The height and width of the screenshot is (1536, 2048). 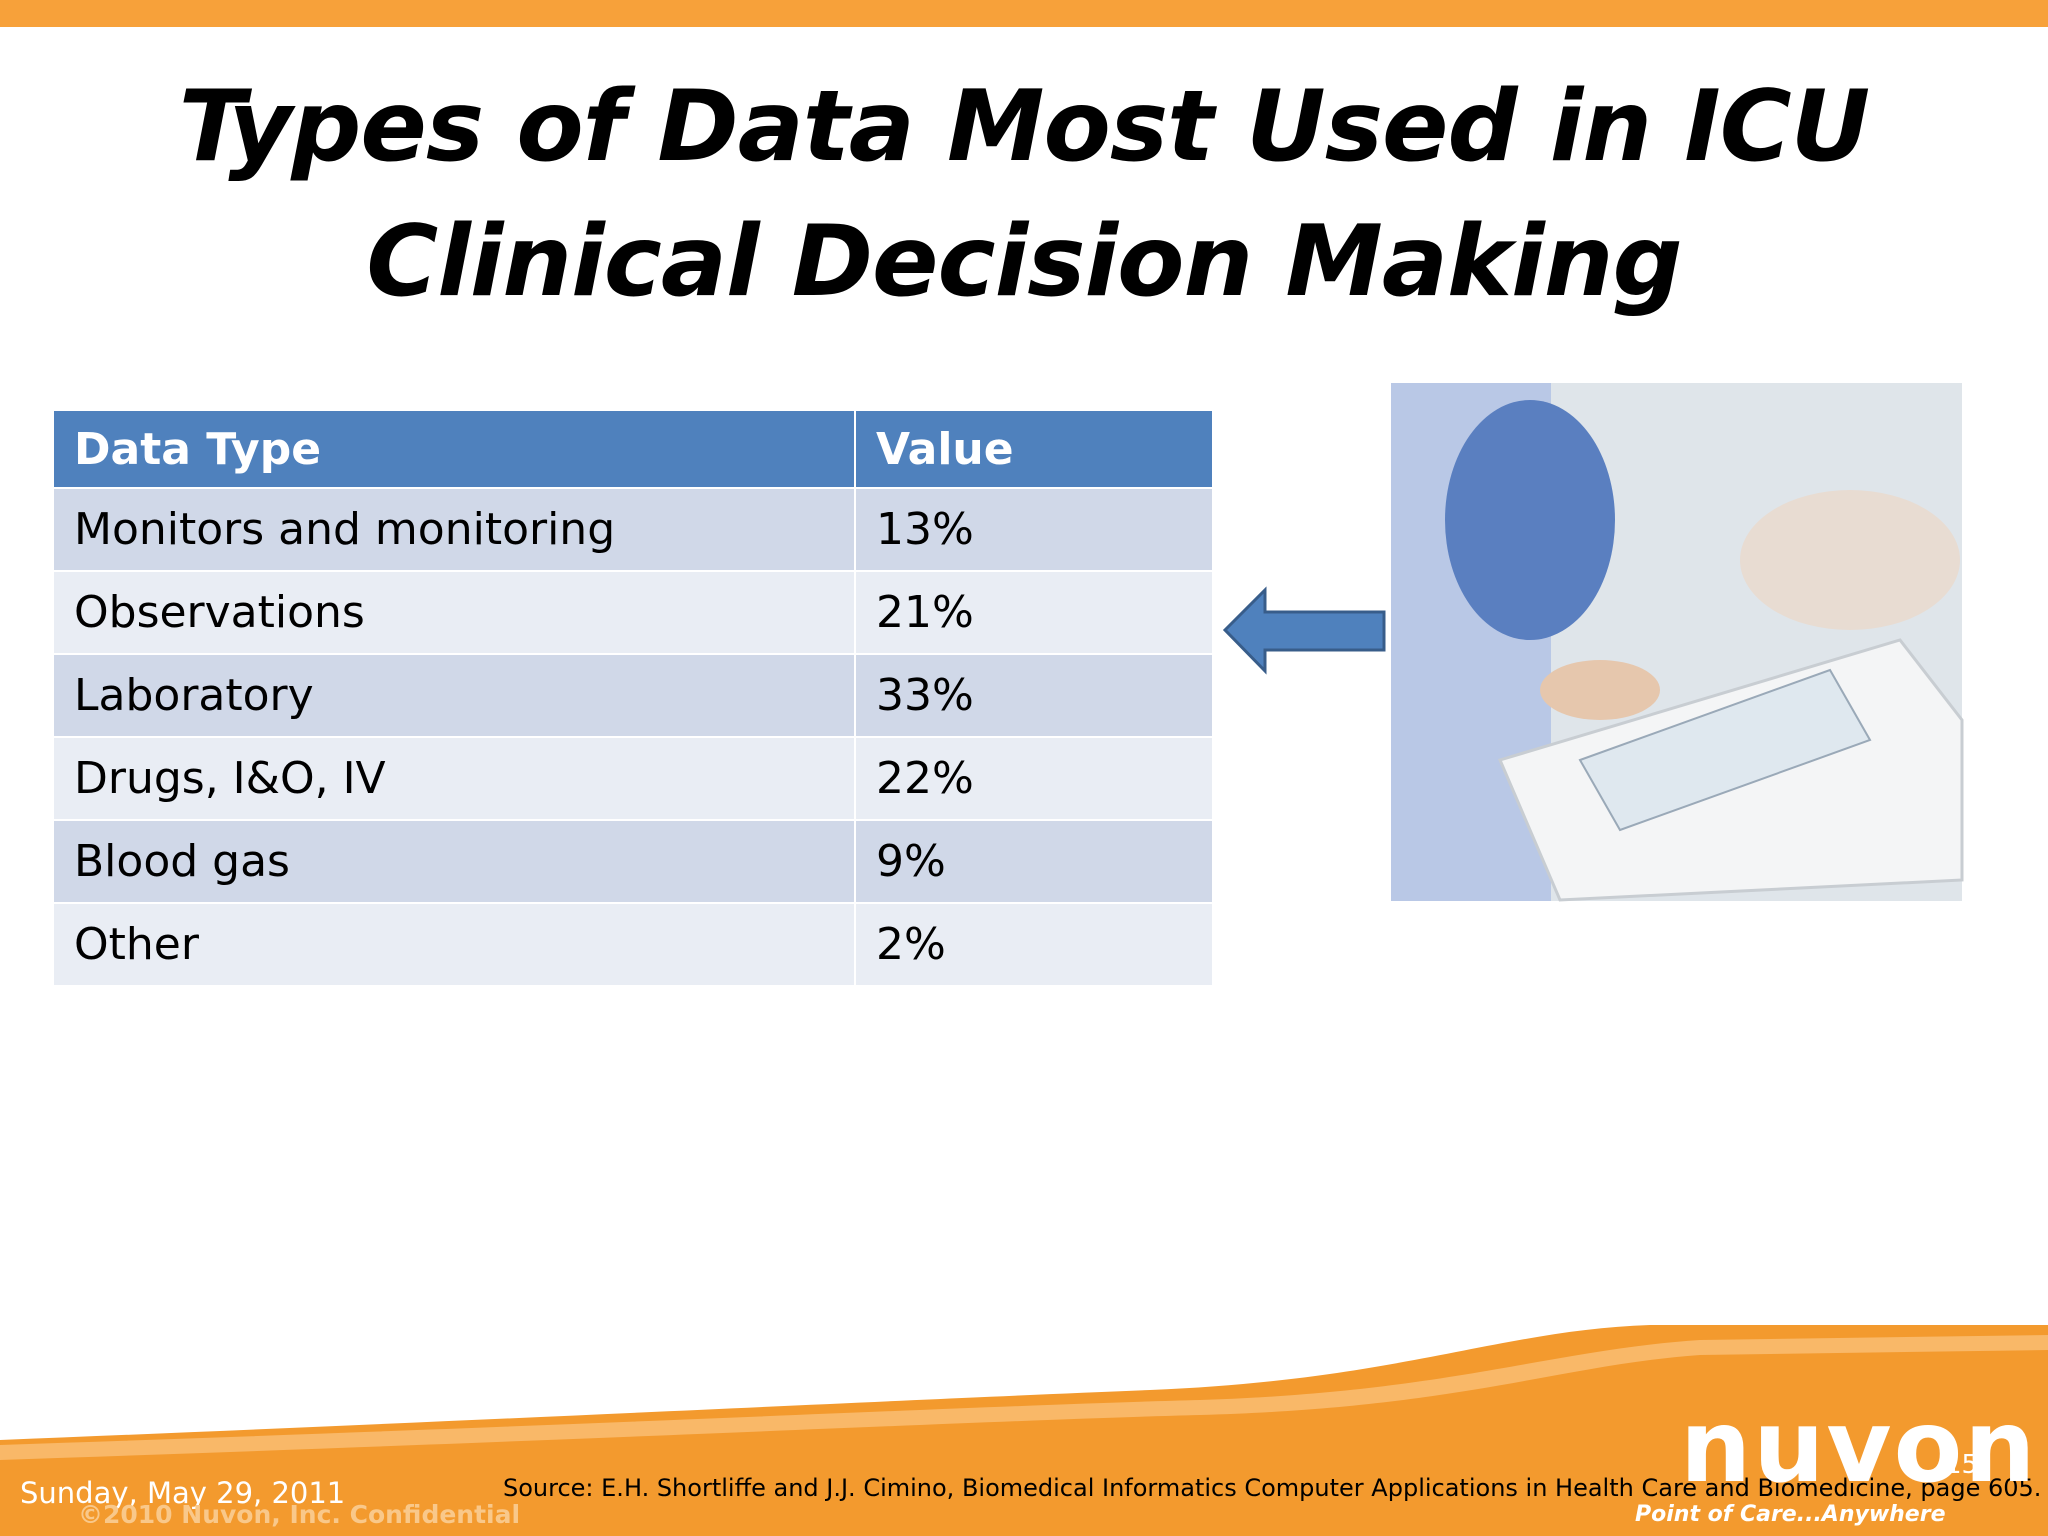 I want to click on value-cell: 9%, so click(x=1034, y=861).